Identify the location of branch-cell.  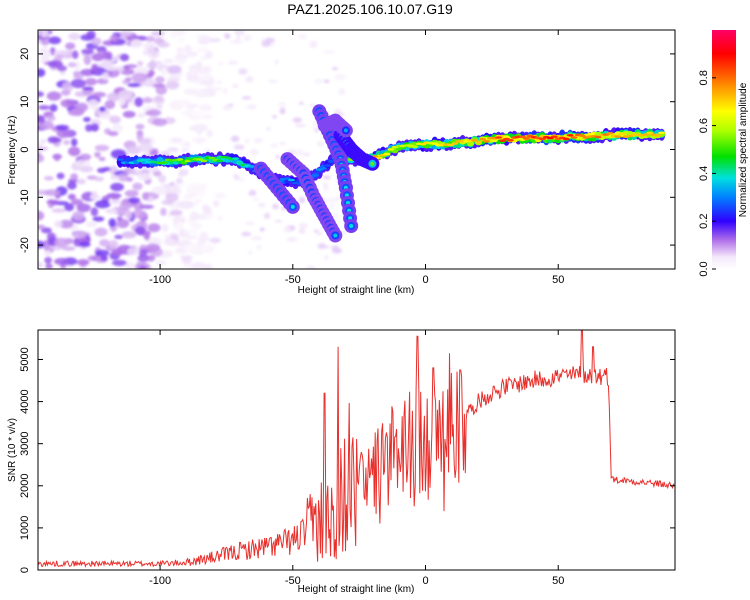
(335, 235).